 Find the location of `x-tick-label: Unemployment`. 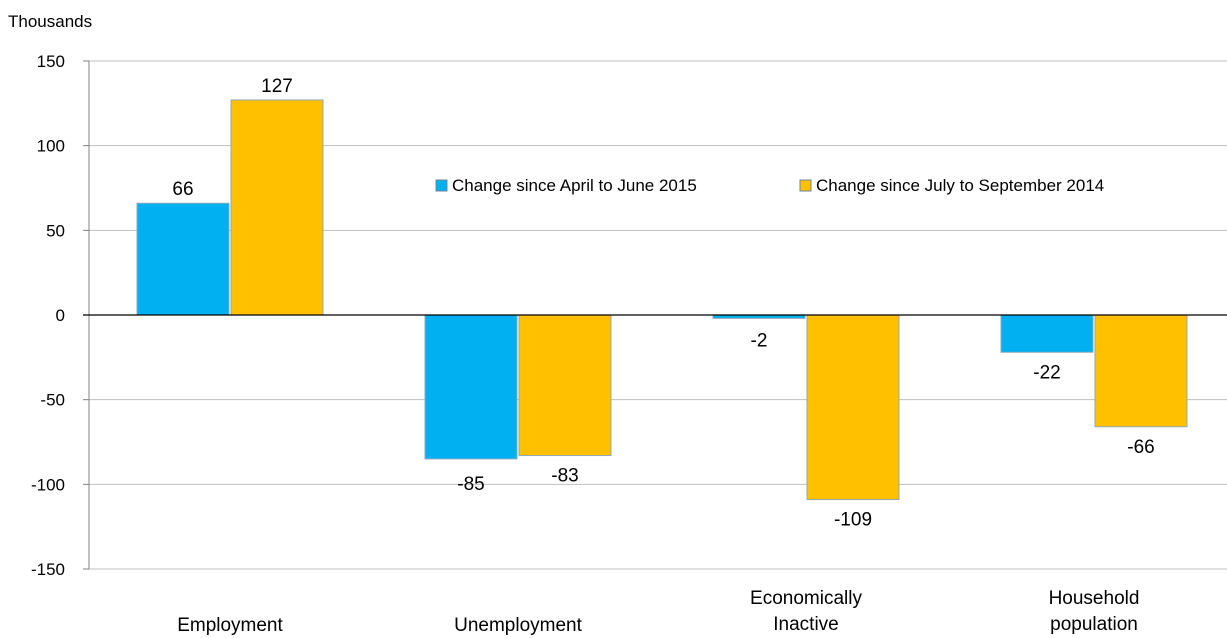

x-tick-label: Unemployment is located at coordinates (518, 625).